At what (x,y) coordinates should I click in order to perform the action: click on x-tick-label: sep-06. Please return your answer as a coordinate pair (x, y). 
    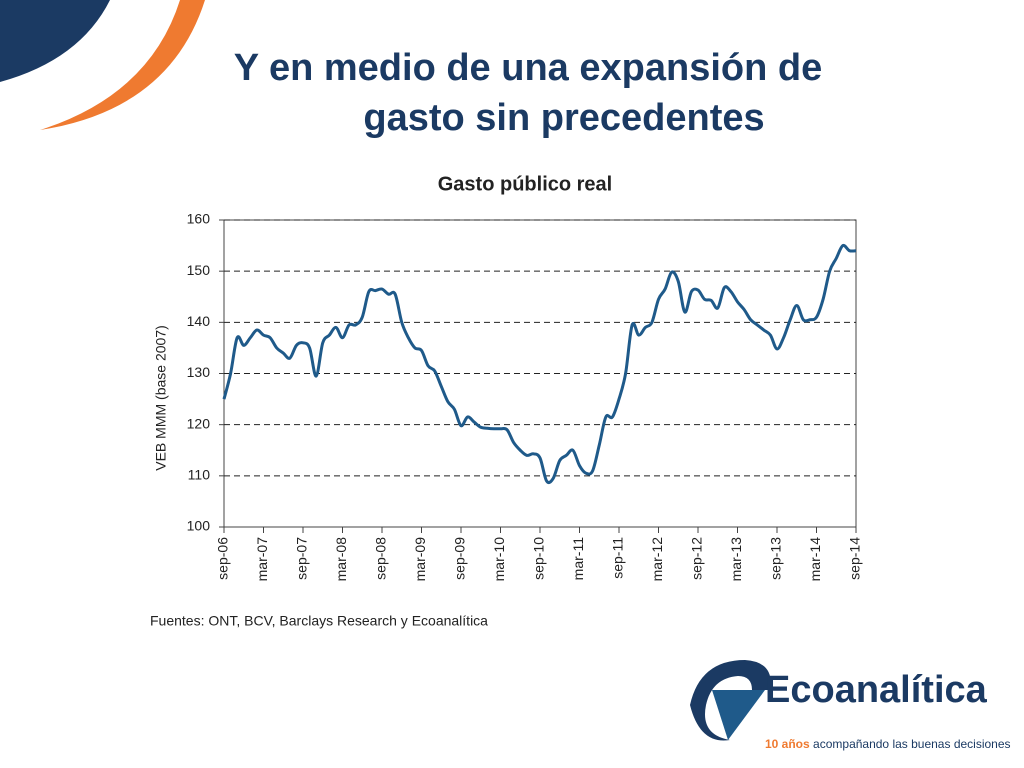
    Looking at the image, I should click on (223, 558).